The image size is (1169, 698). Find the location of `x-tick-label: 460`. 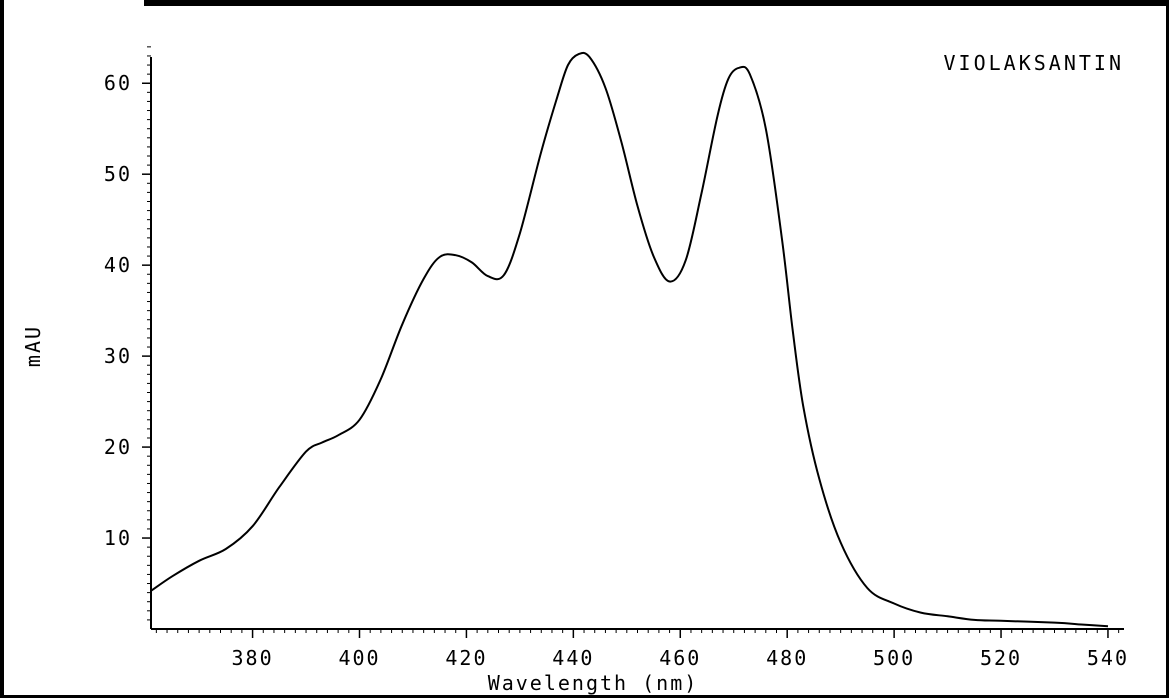

x-tick-label: 460 is located at coordinates (680, 658).